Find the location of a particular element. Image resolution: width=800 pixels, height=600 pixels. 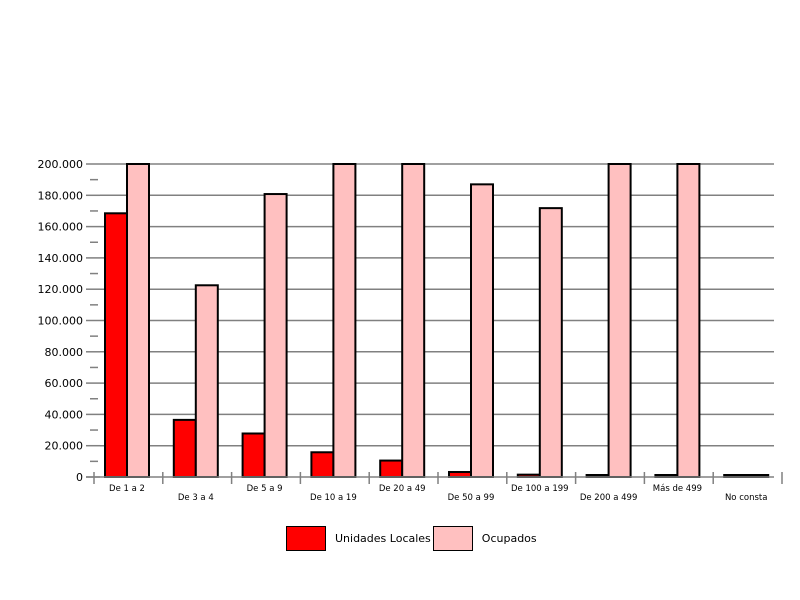

legend: Unidades Locales Ocupados is located at coordinates (412, 538).